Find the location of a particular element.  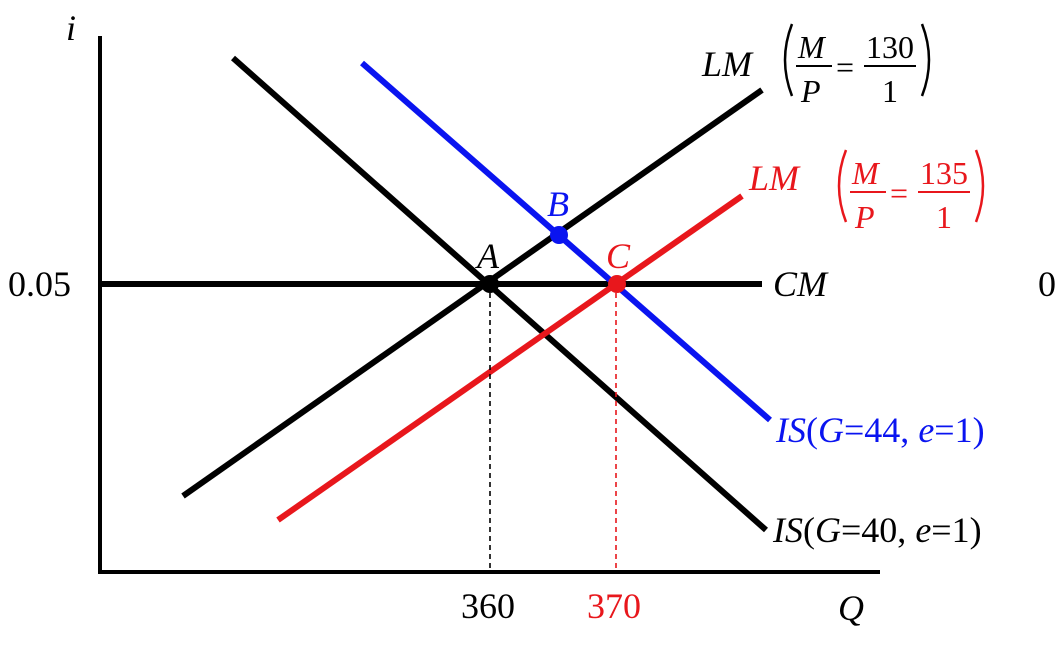

lm-135-den-var: P is located at coordinates (864, 217).